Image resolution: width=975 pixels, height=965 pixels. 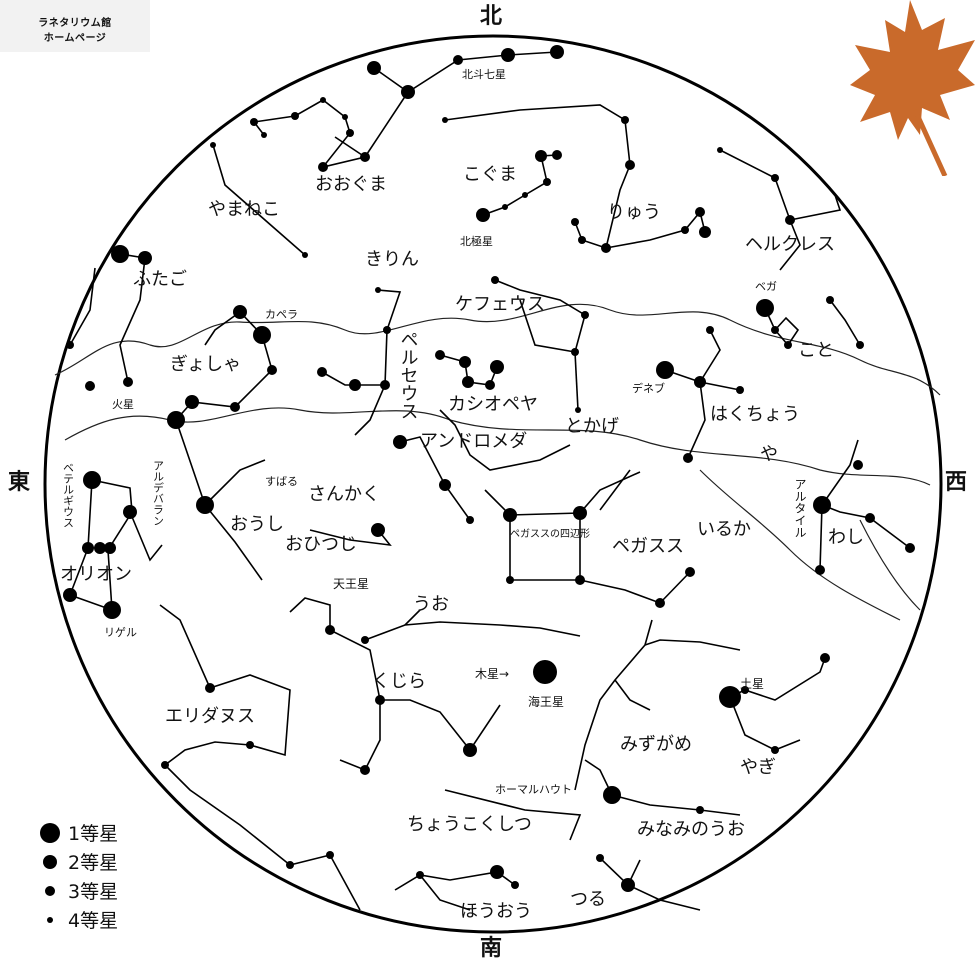 What do you see at coordinates (755, 414) in the screenshot?
I see `label-hakuchou: はくちょう` at bounding box center [755, 414].